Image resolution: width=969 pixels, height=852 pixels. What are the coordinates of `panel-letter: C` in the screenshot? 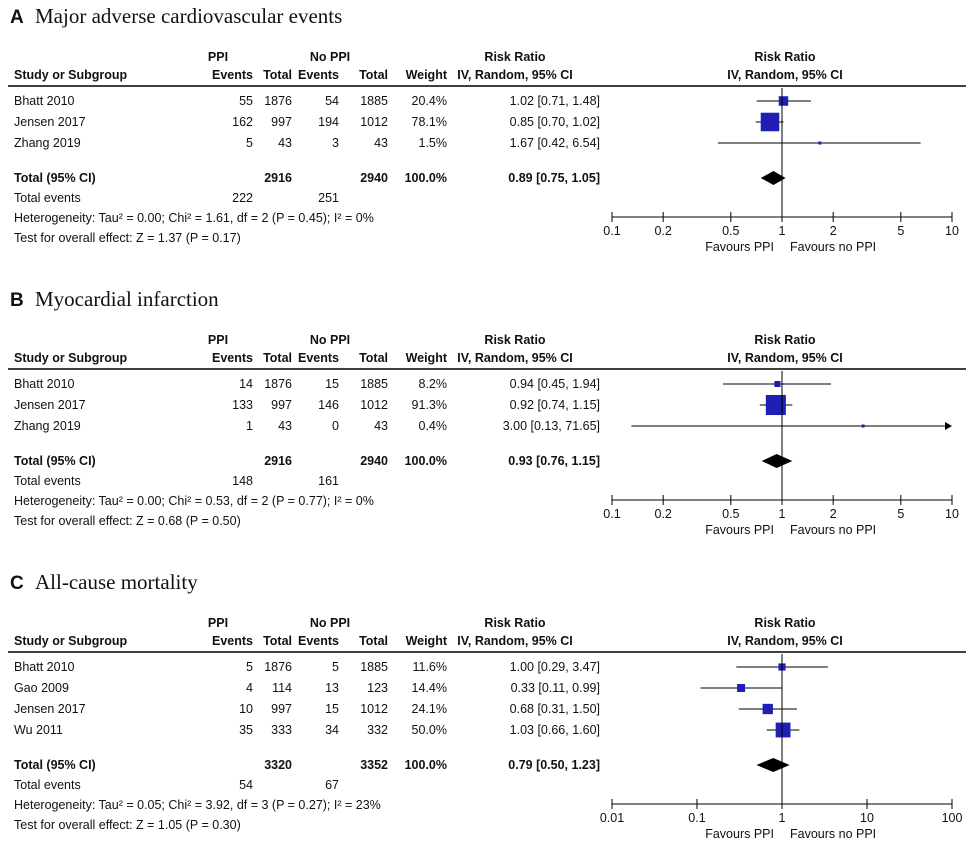 It's located at (17, 583).